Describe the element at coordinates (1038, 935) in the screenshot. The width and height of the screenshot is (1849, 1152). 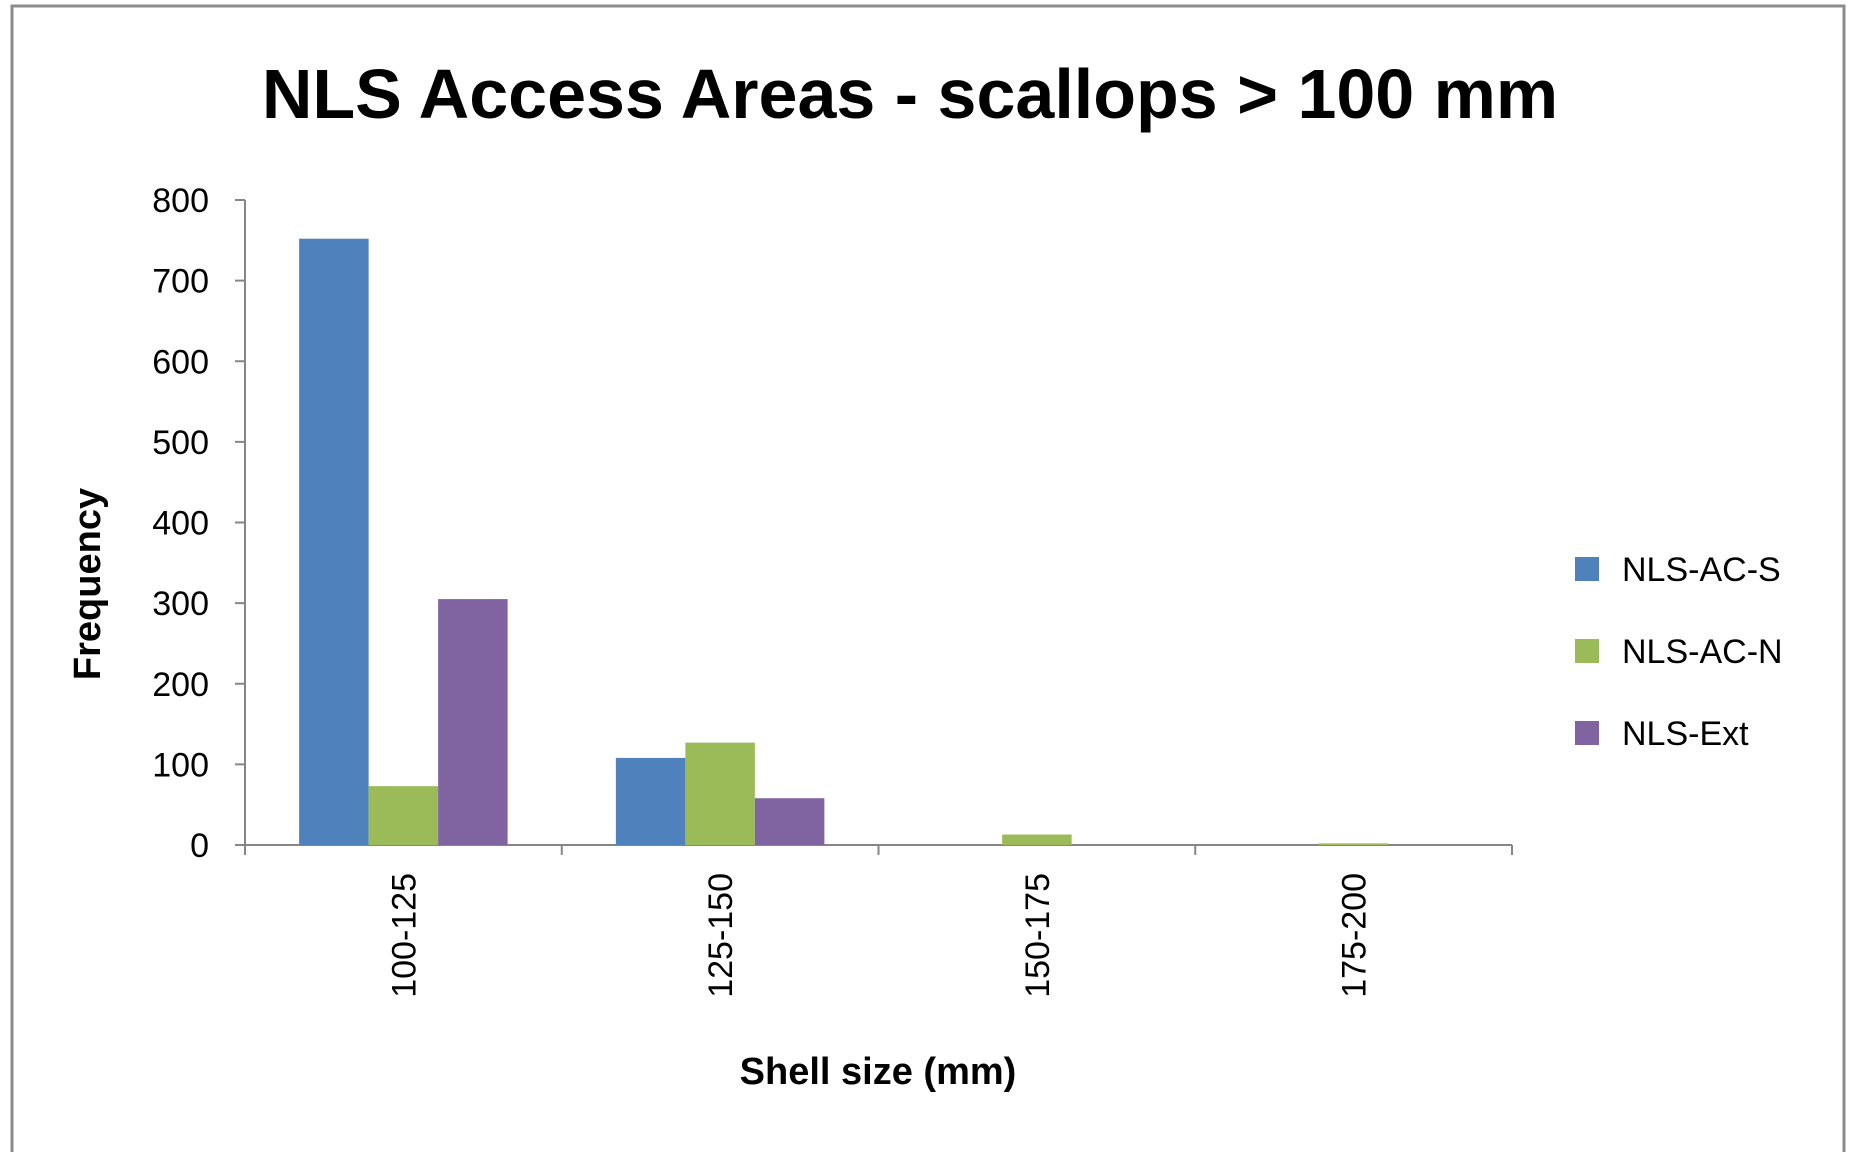
I see `x-tick-label: 150-175` at that location.